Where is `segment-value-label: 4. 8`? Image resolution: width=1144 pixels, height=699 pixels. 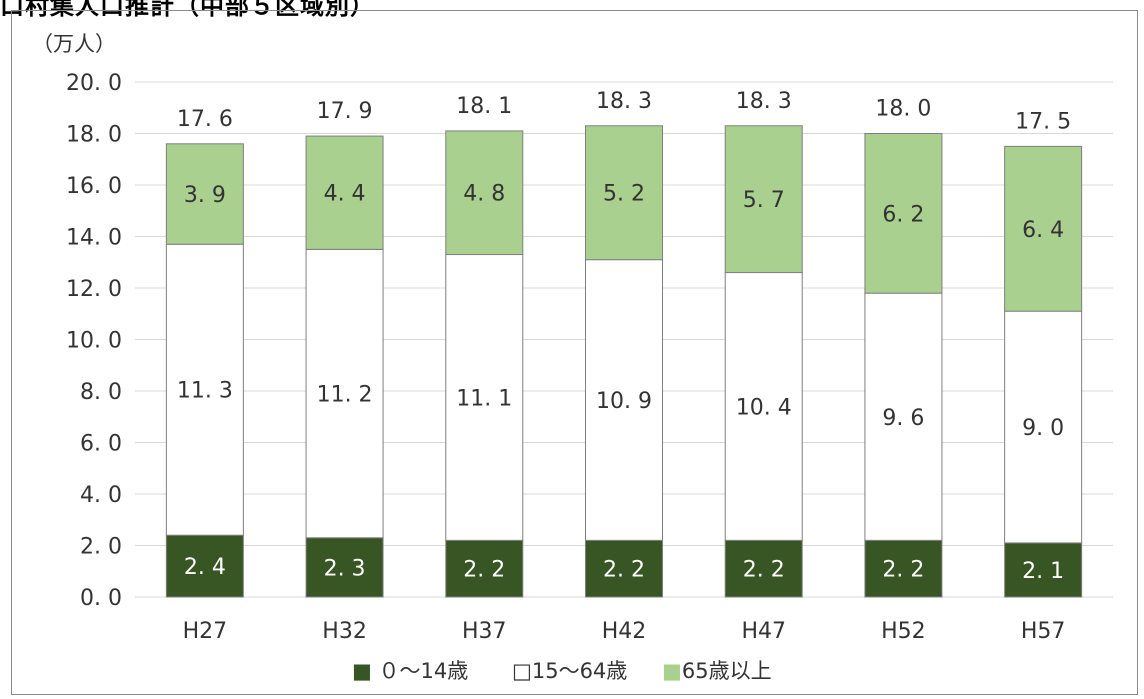 segment-value-label: 4. 8 is located at coordinates (484, 194).